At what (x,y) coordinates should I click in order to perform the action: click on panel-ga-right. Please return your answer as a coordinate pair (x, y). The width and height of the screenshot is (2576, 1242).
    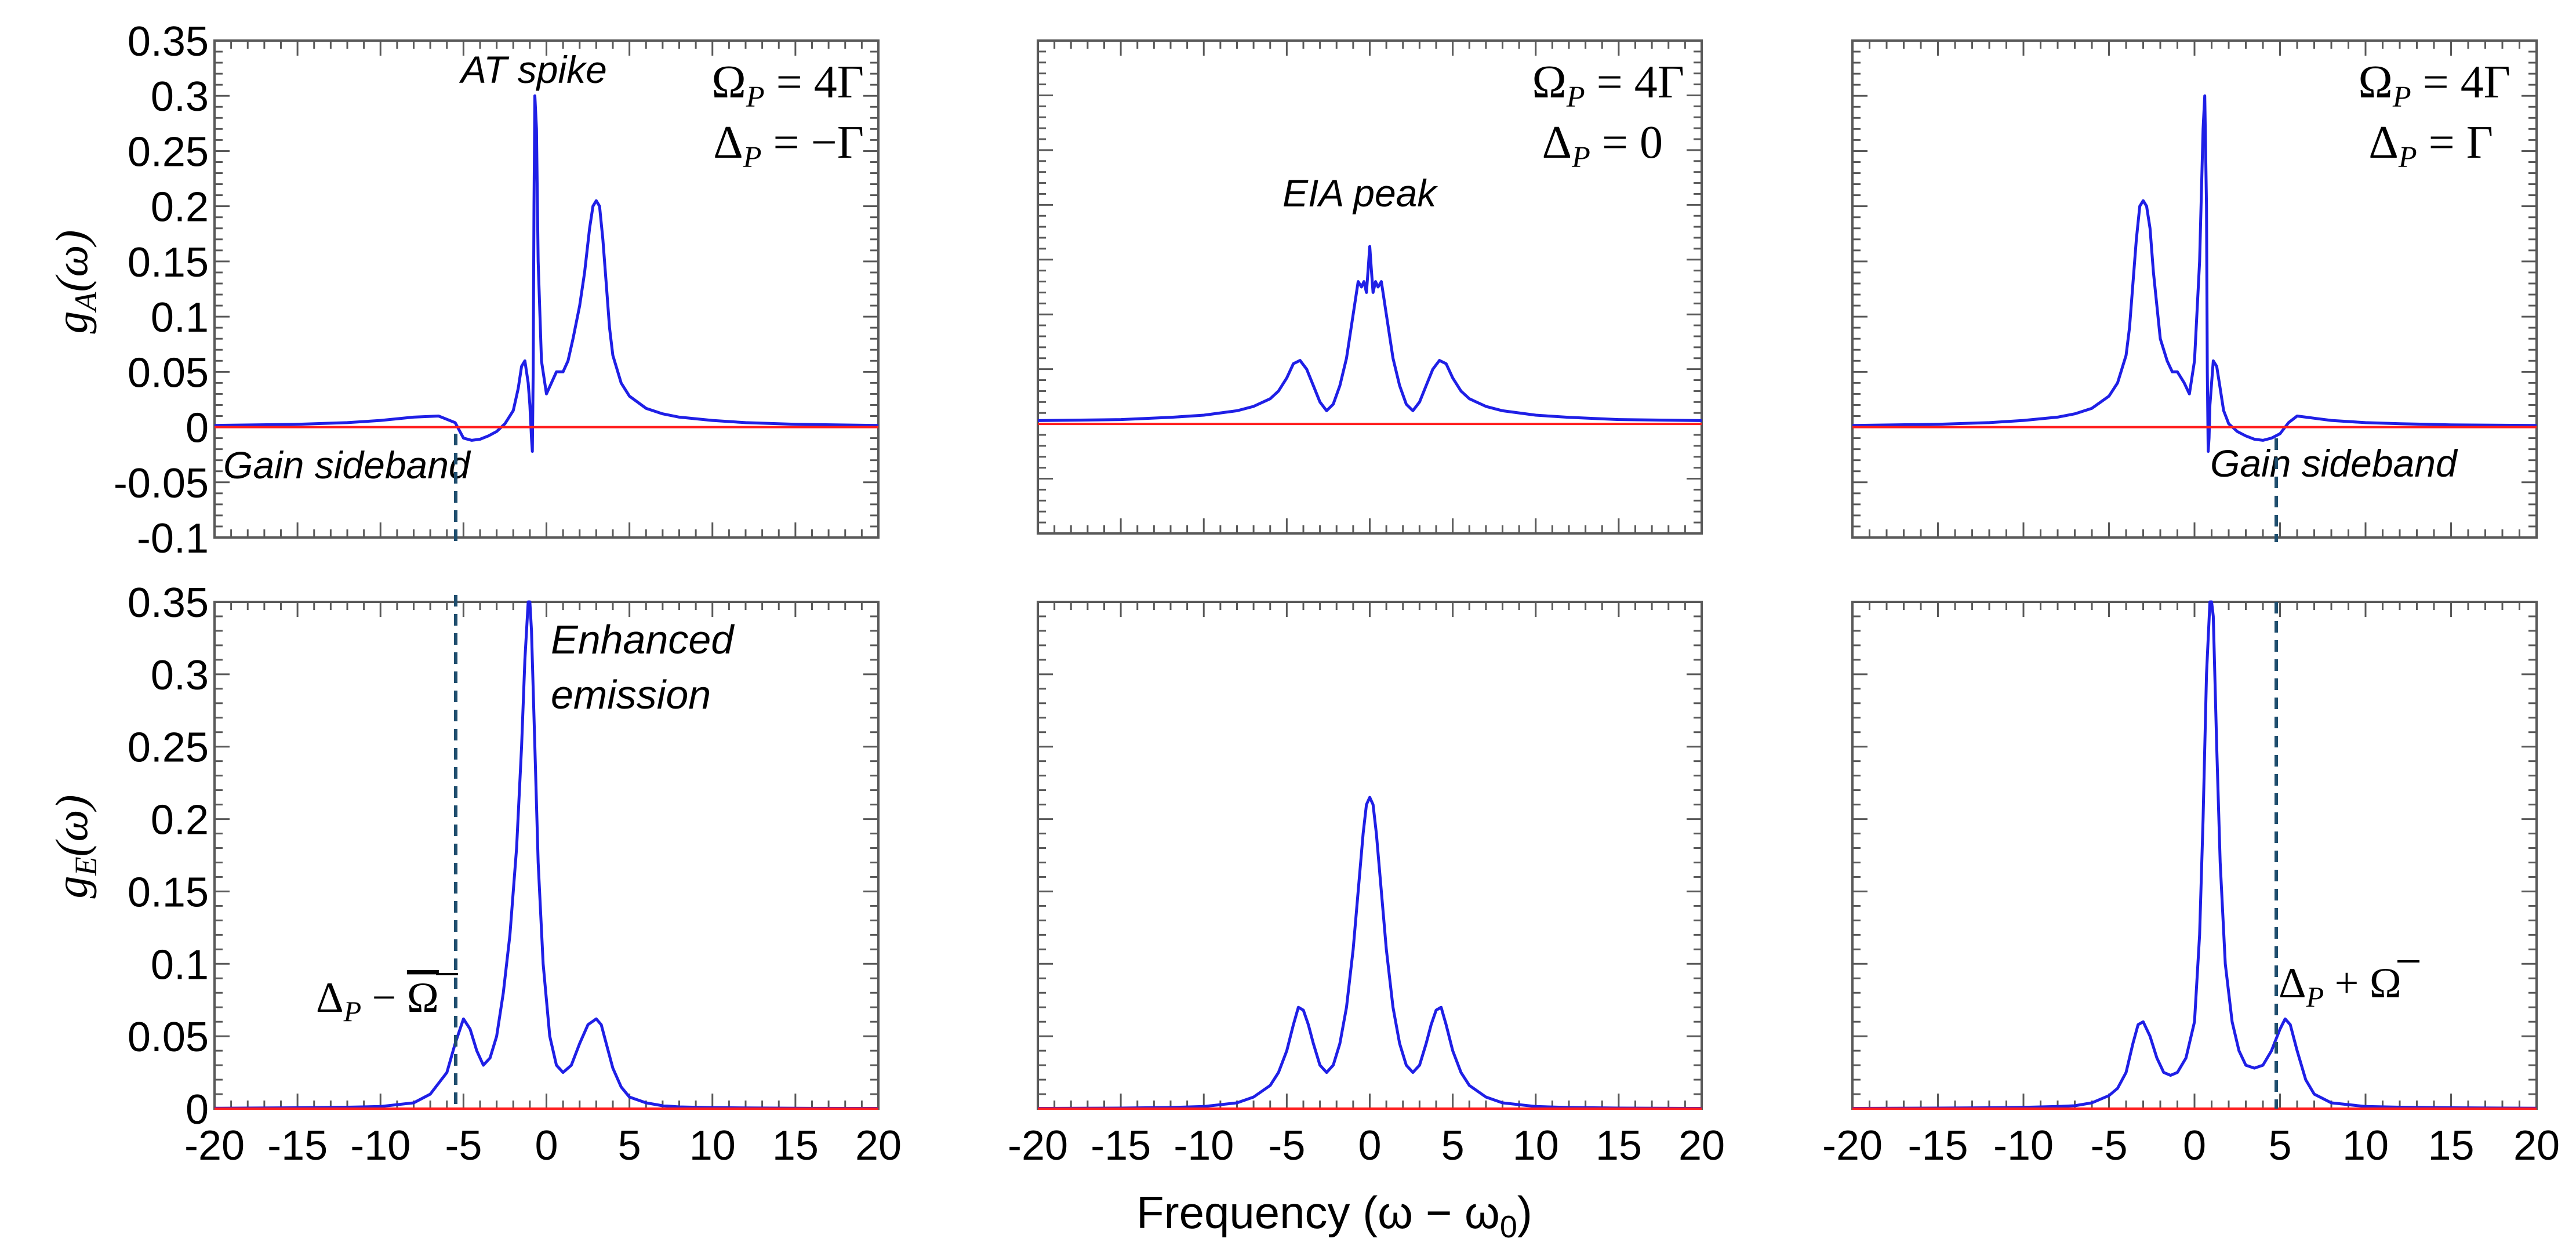
    Looking at the image, I should click on (2194, 289).